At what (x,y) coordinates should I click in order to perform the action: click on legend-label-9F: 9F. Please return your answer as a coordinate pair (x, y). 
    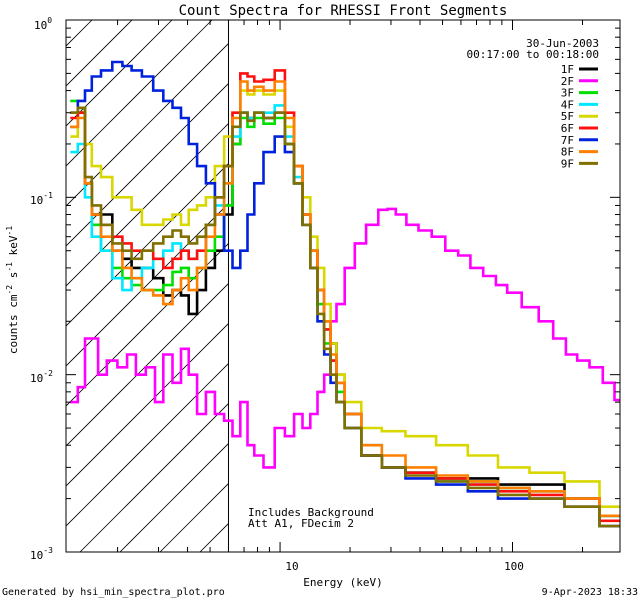
    Looking at the image, I should click on (567, 163).